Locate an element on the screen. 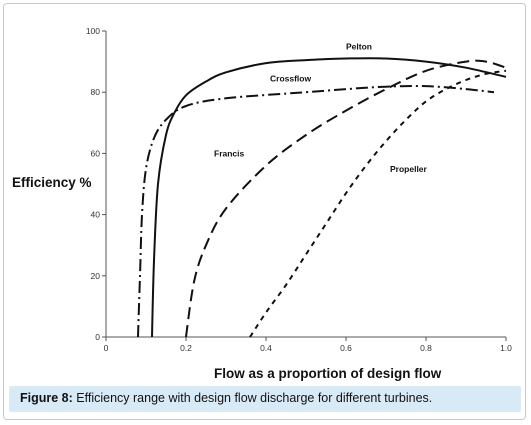 The image size is (531, 425). chart-series-labels: Pelton Crossflow Francis Propeller is located at coordinates (321, 107).